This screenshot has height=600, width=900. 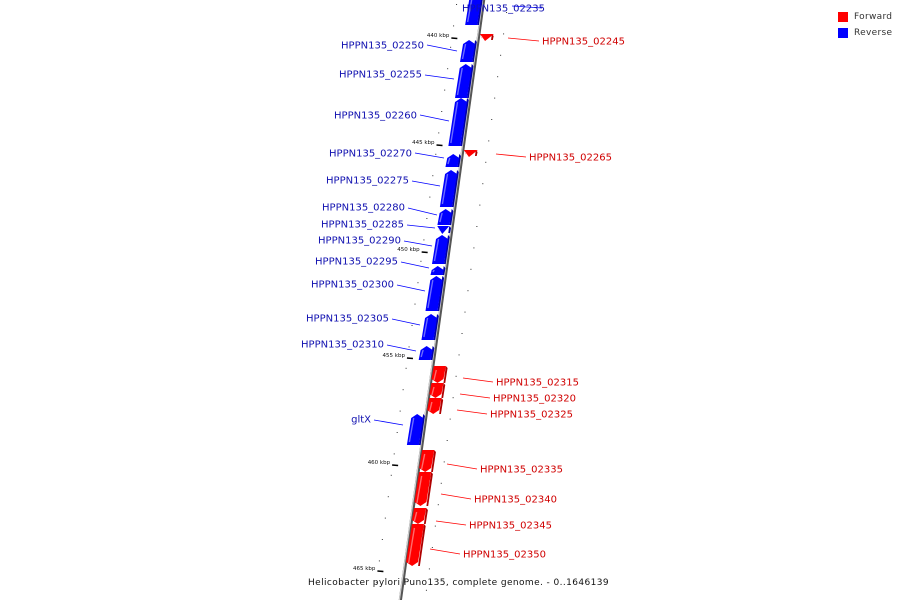 What do you see at coordinates (843, 32) in the screenshot?
I see `legend-swatch-reverse` at bounding box center [843, 32].